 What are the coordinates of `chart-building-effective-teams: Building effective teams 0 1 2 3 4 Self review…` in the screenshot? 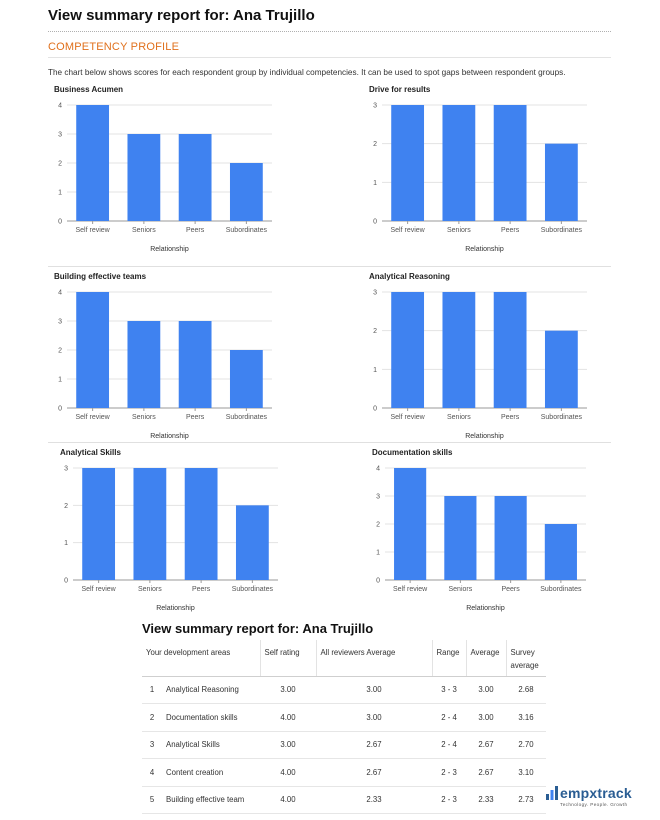 It's located at (165, 358).